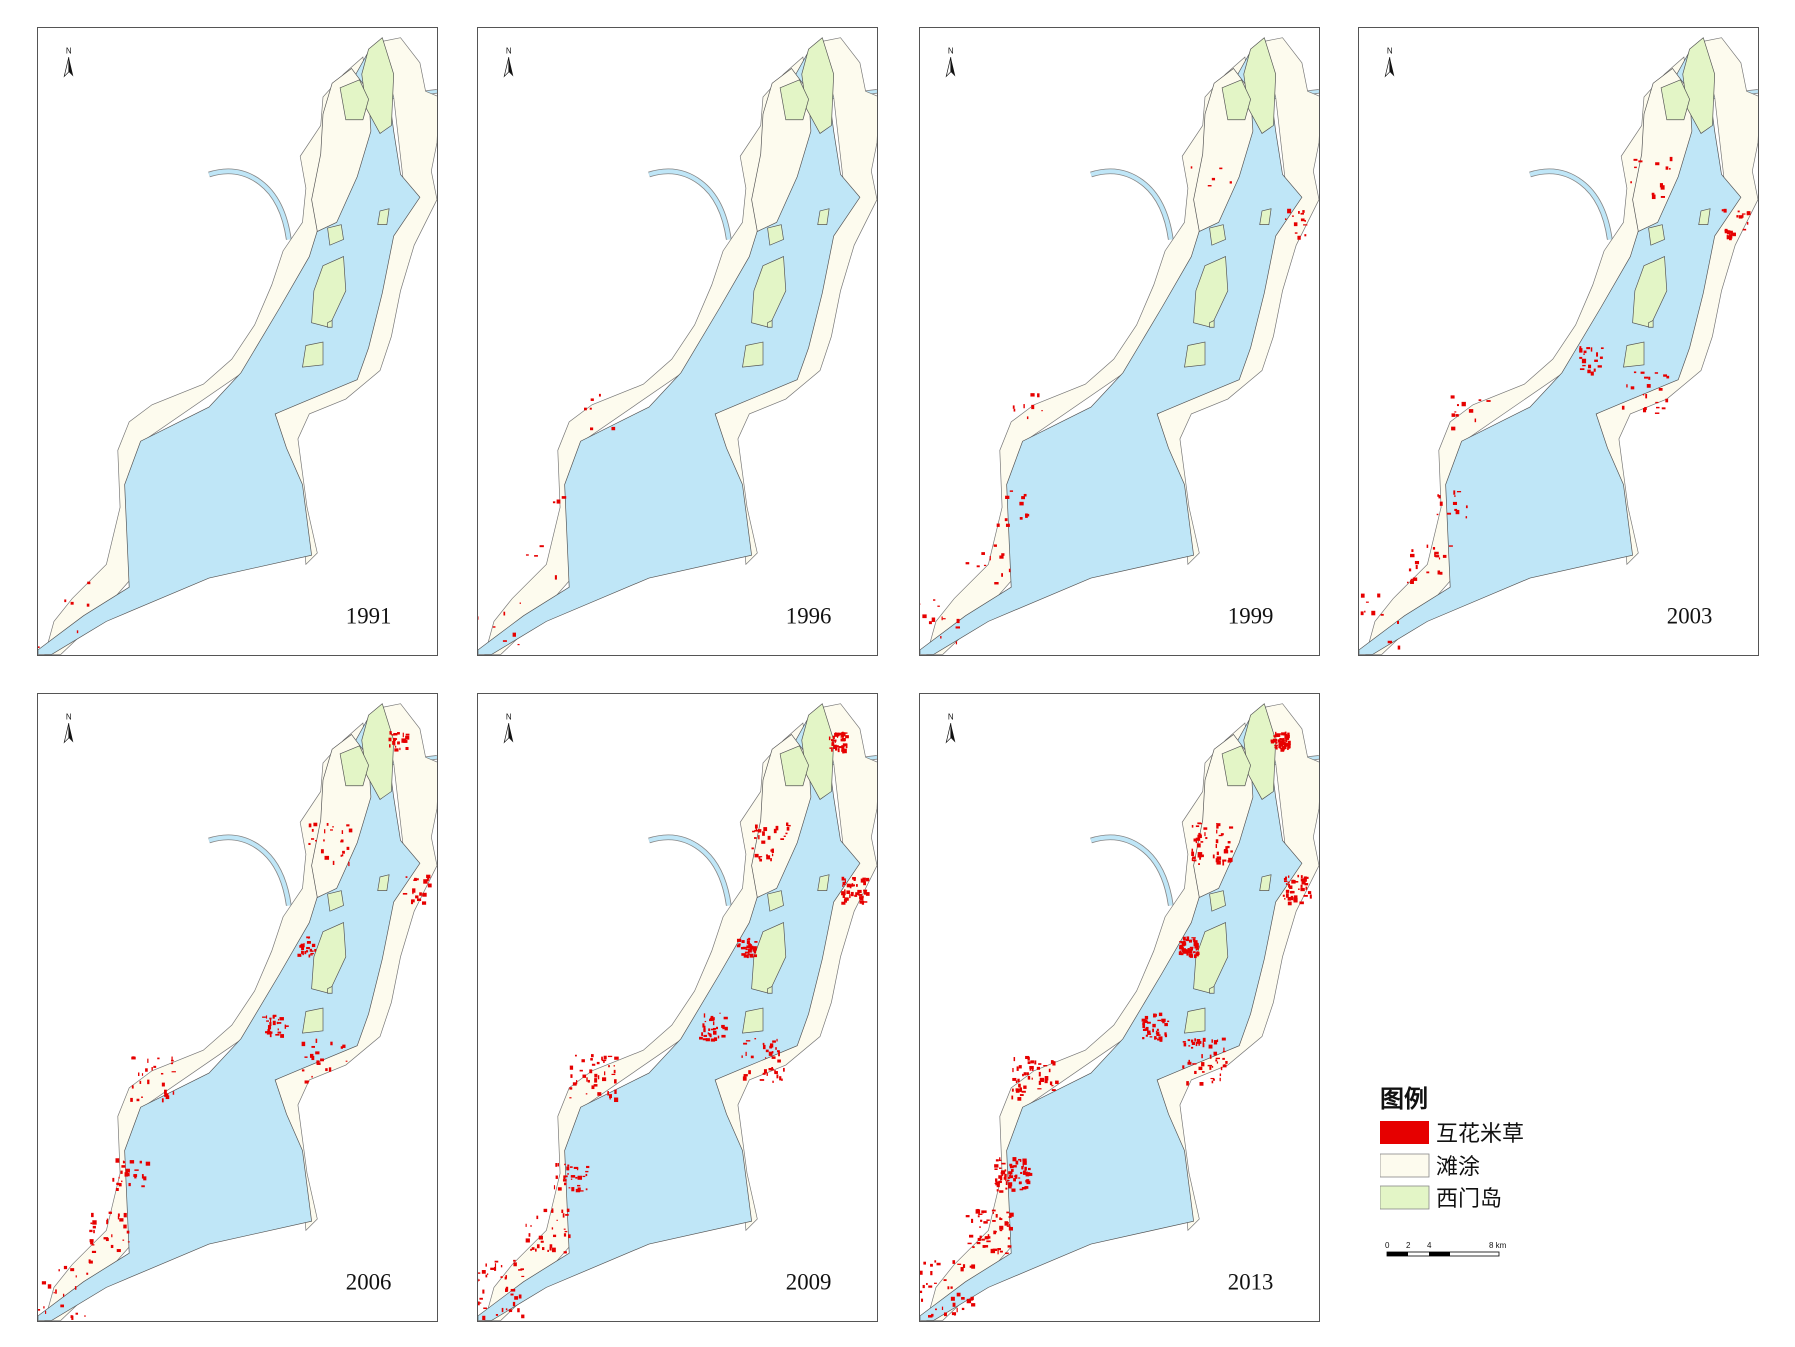 Image resolution: width=1795 pixels, height=1347 pixels. What do you see at coordinates (1558, 341) in the screenshot?
I see `map-panel: N 2003` at bounding box center [1558, 341].